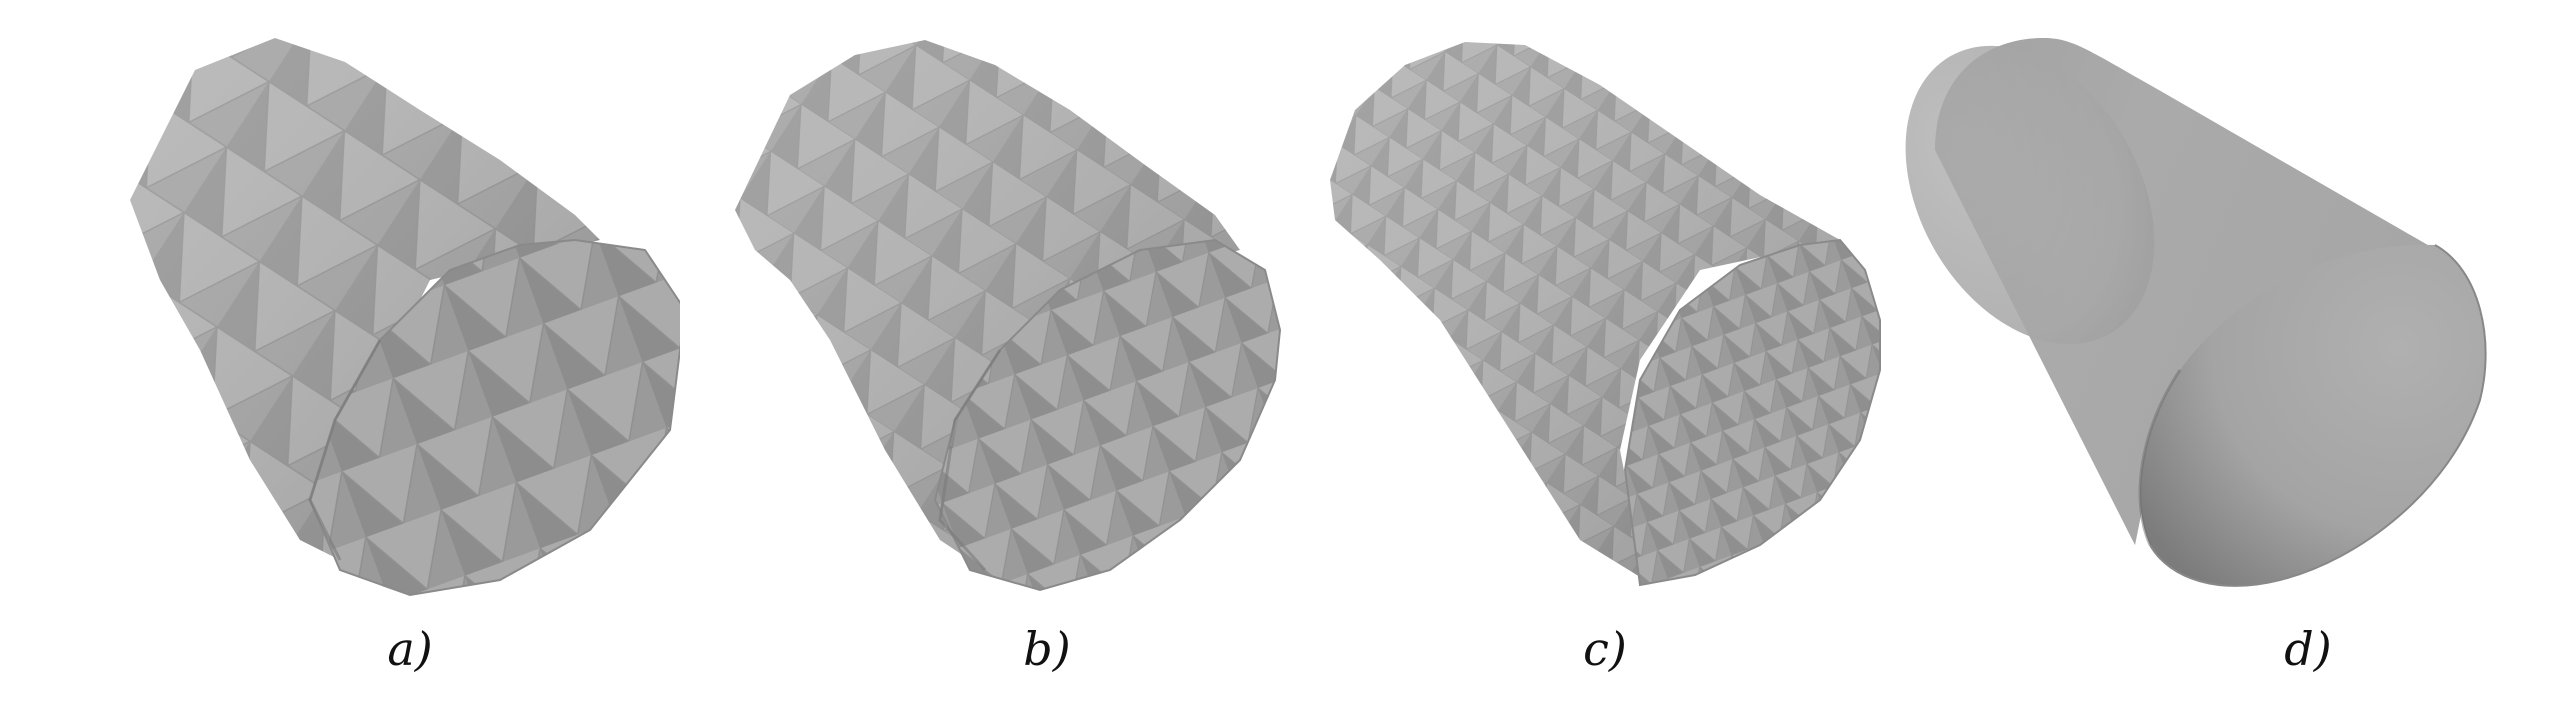 The image size is (2574, 709). What do you see at coordinates (1605, 649) in the screenshot?
I see `panel-label-c: c)` at bounding box center [1605, 649].